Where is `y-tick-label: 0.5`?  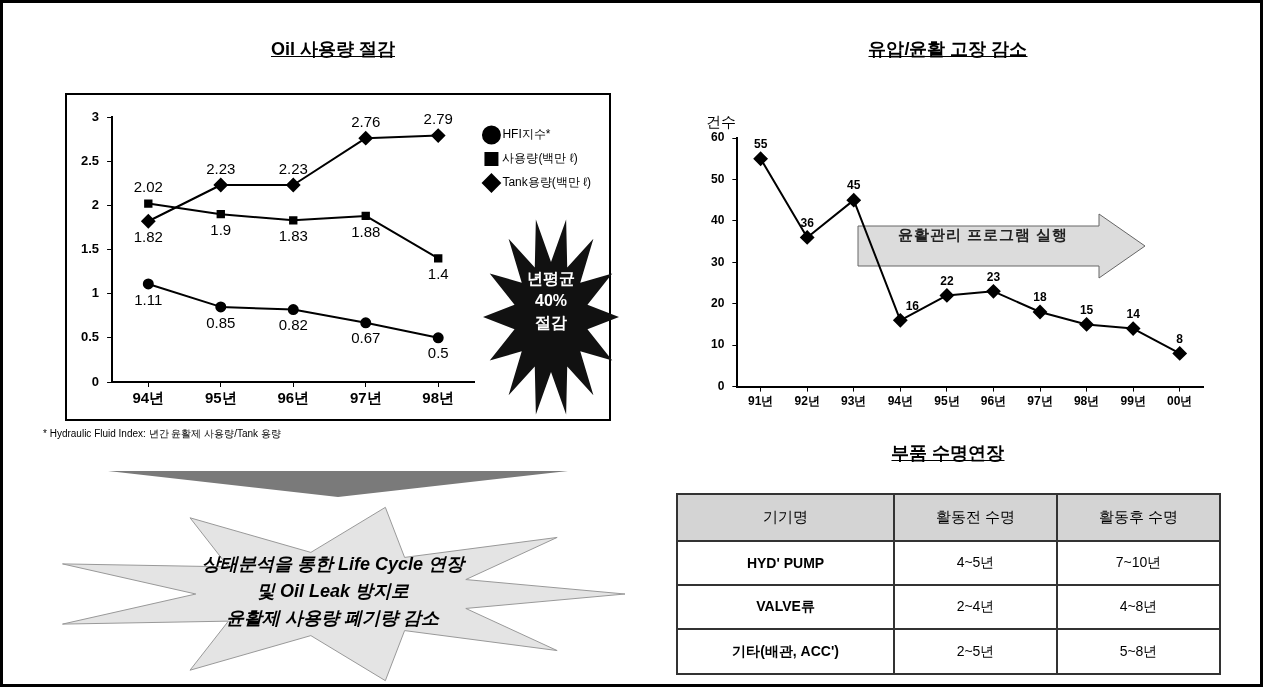 y-tick-label: 0.5 is located at coordinates (90, 337).